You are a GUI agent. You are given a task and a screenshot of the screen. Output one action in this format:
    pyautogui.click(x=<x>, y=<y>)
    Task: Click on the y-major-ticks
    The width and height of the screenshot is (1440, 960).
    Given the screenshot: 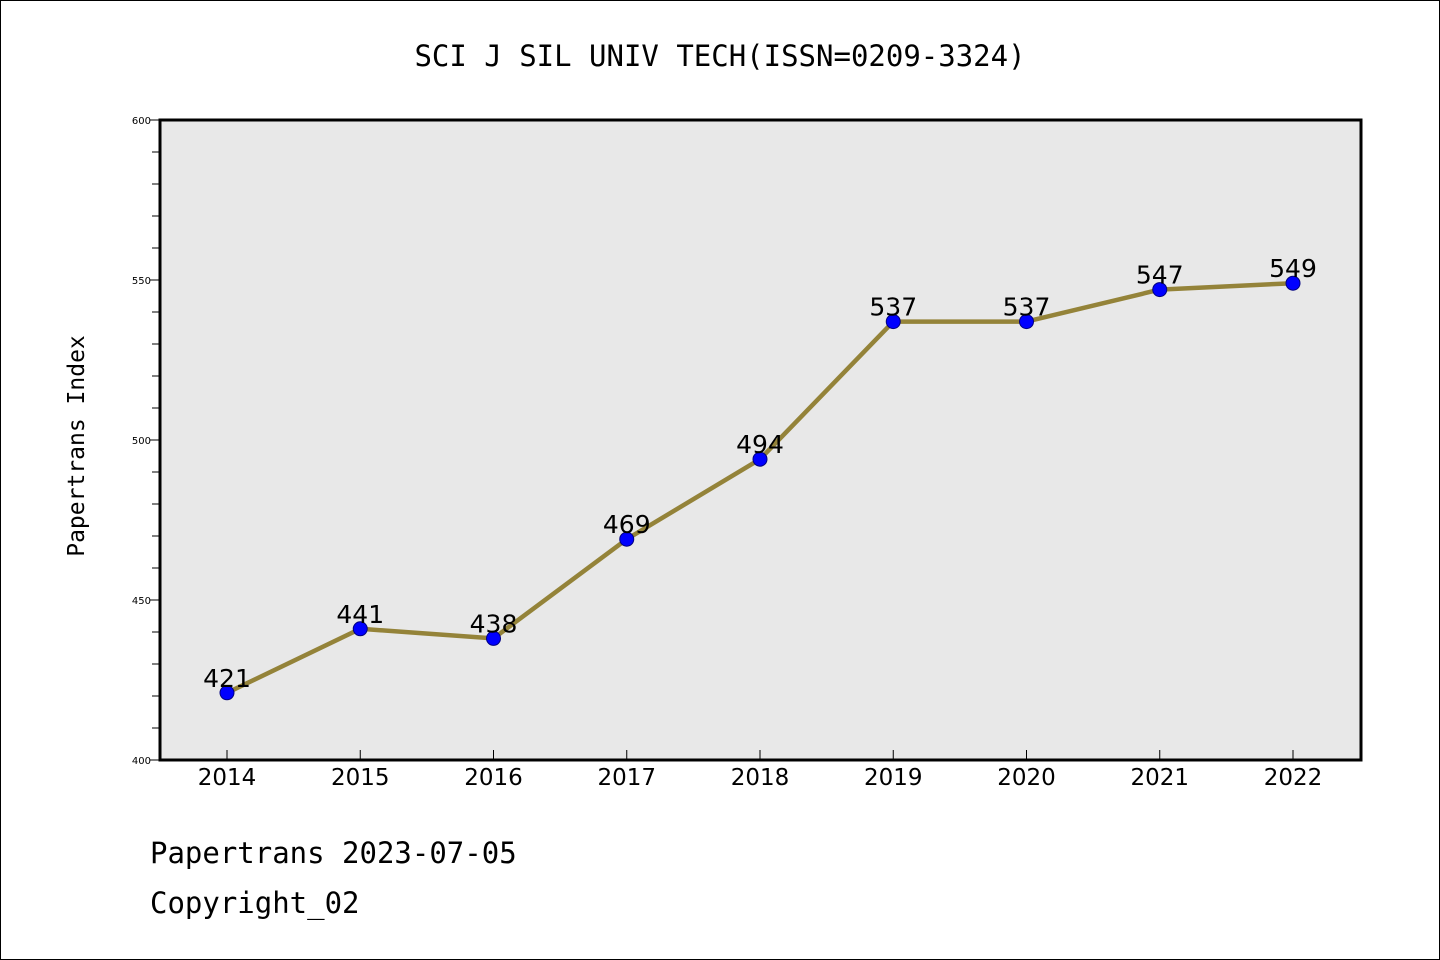 What is the action you would take?
    pyautogui.click(x=155, y=440)
    